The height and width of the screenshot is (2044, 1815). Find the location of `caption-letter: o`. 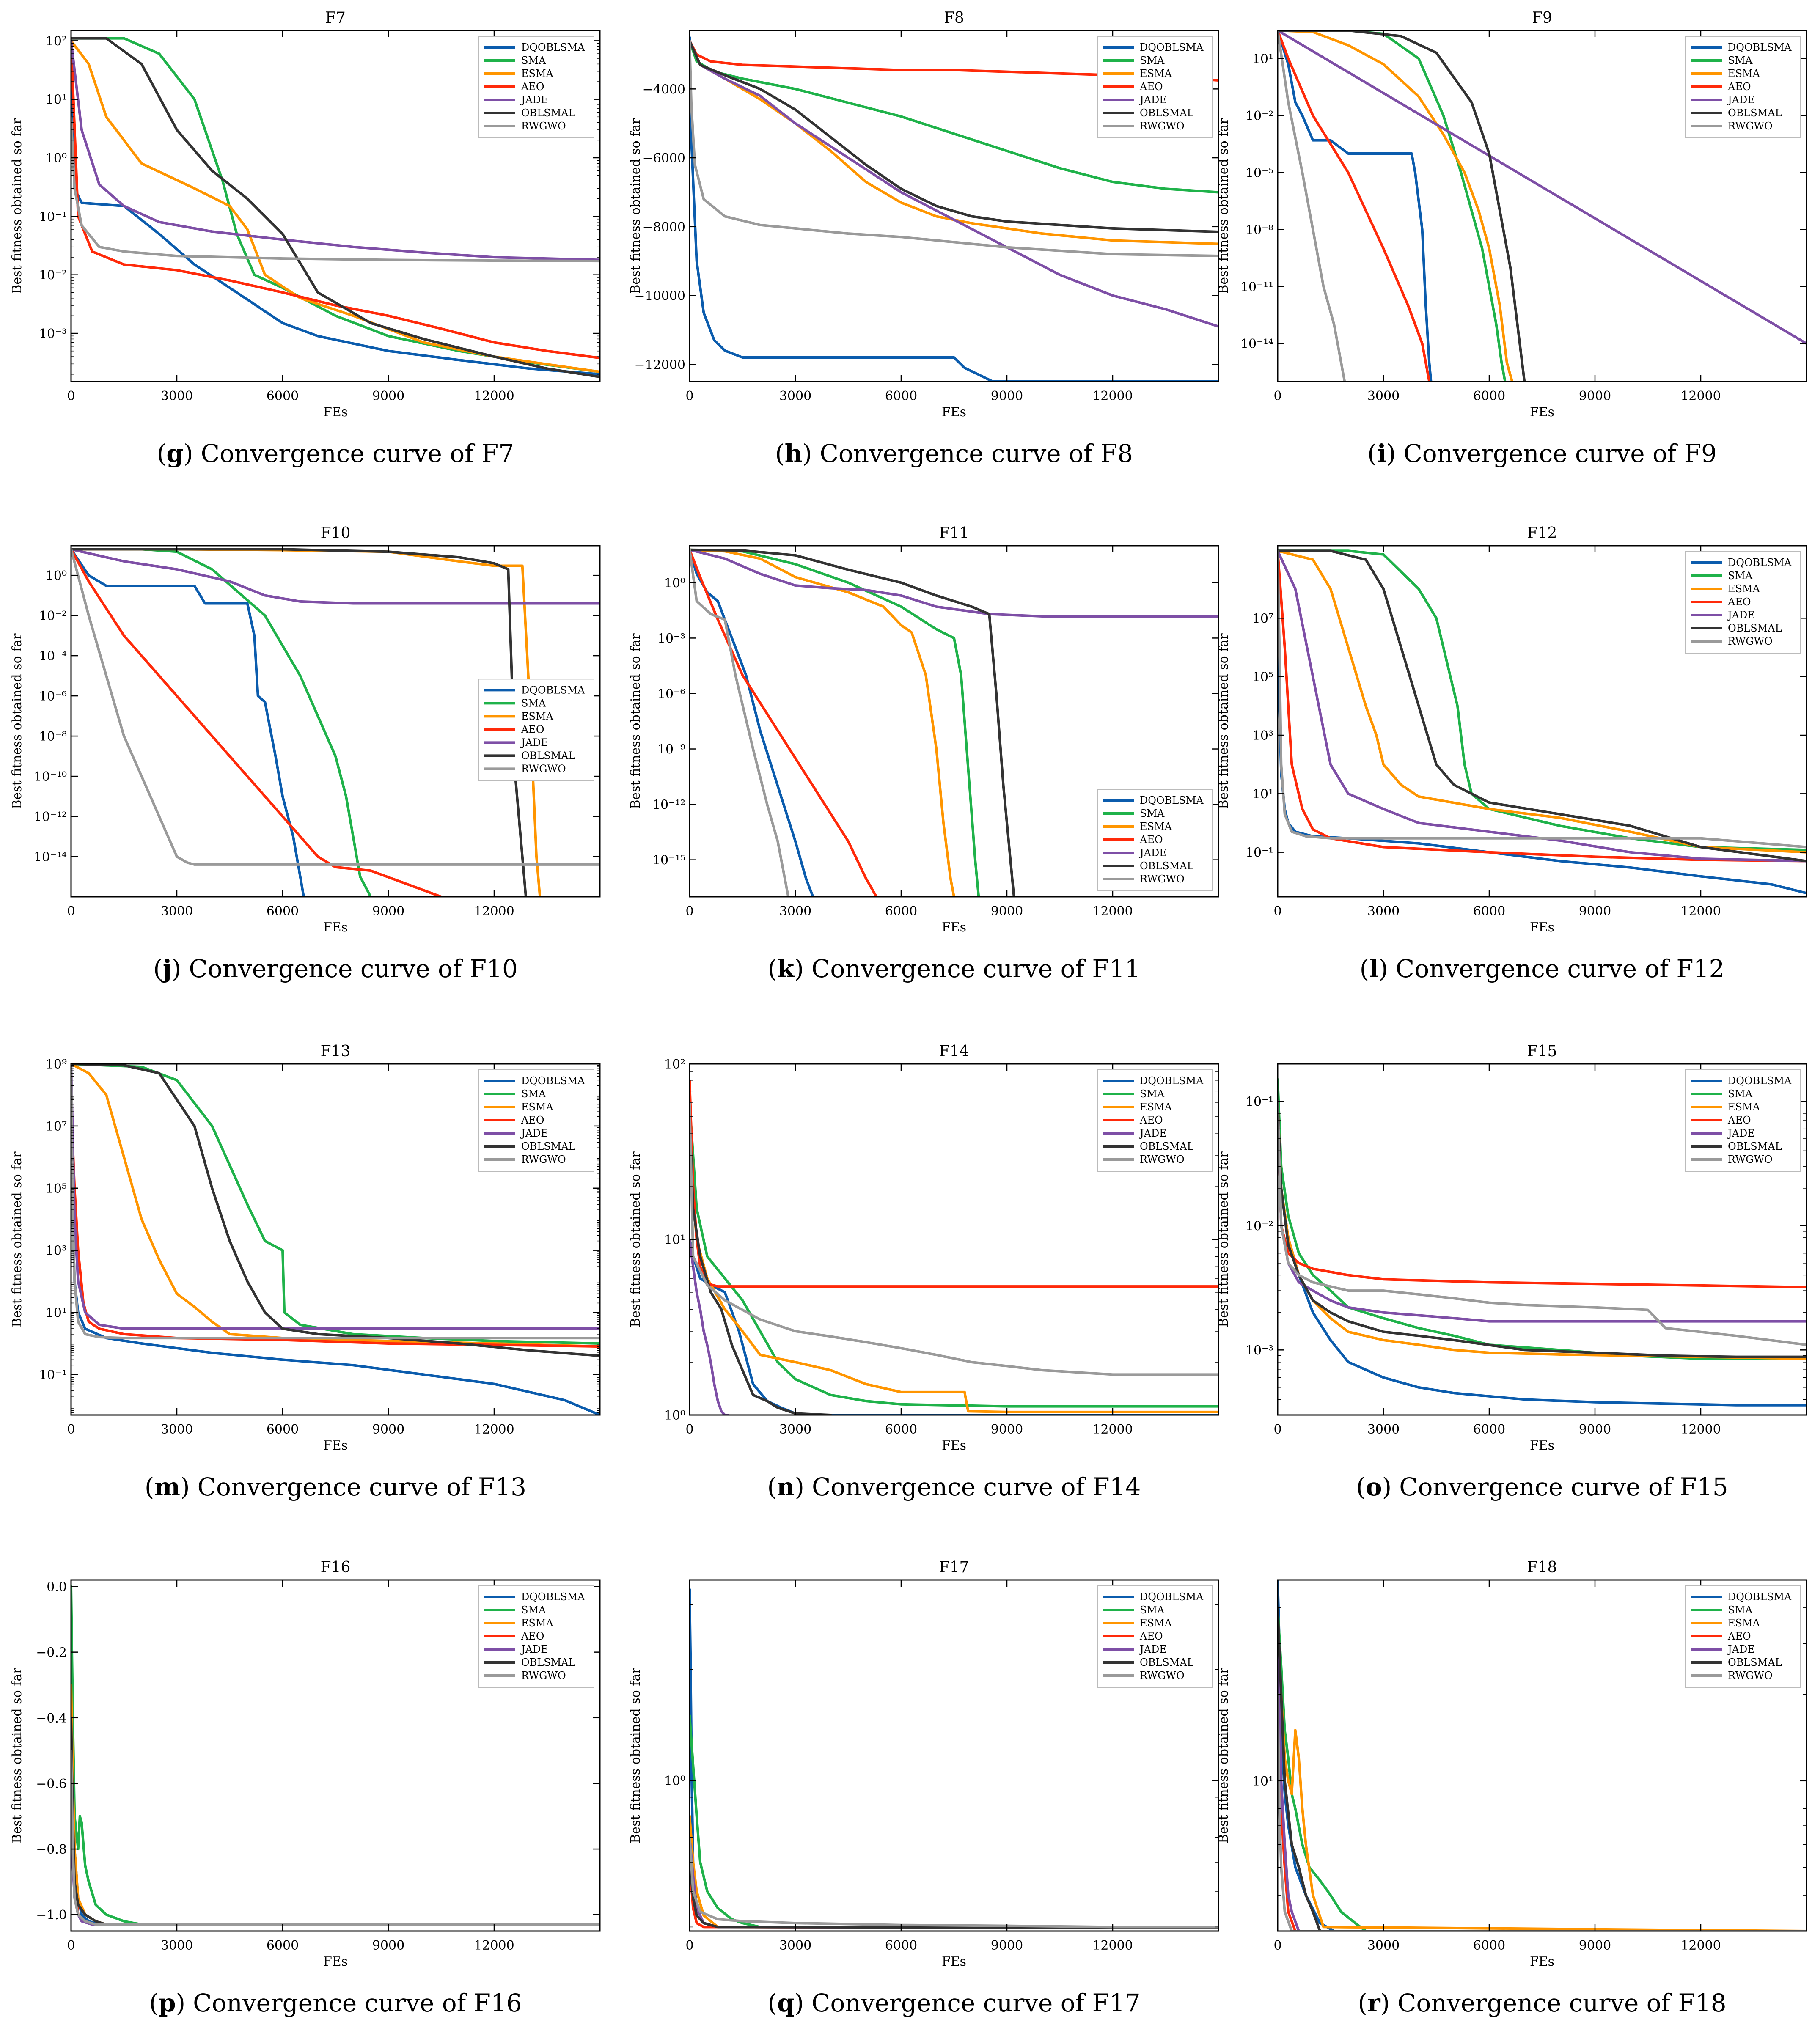

caption-letter: o is located at coordinates (1374, 1487).